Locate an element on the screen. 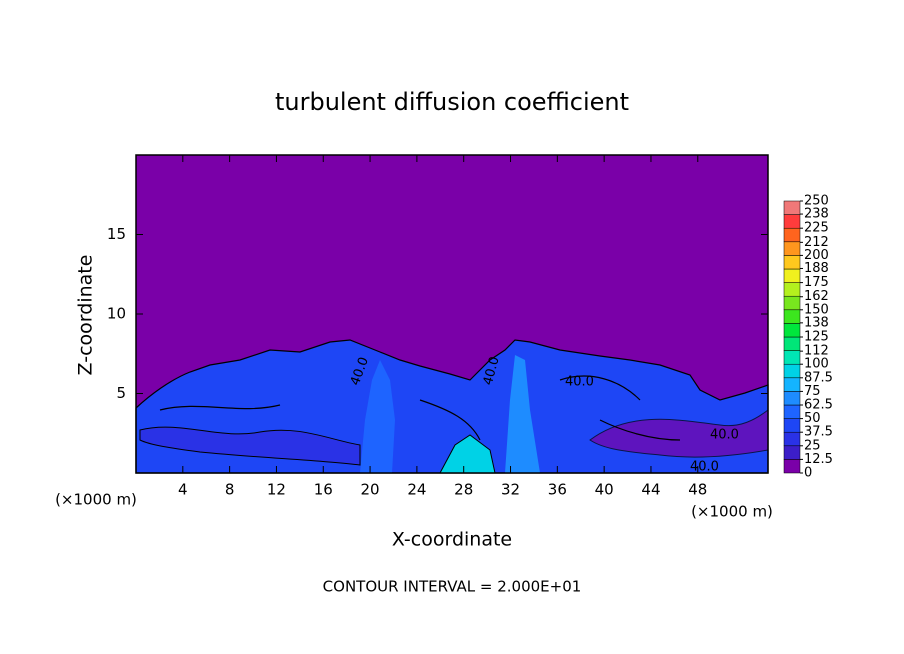 Image resolution: width=904 pixels, height=654 pixels. colorbar-tick-label: 125 is located at coordinates (816, 337).